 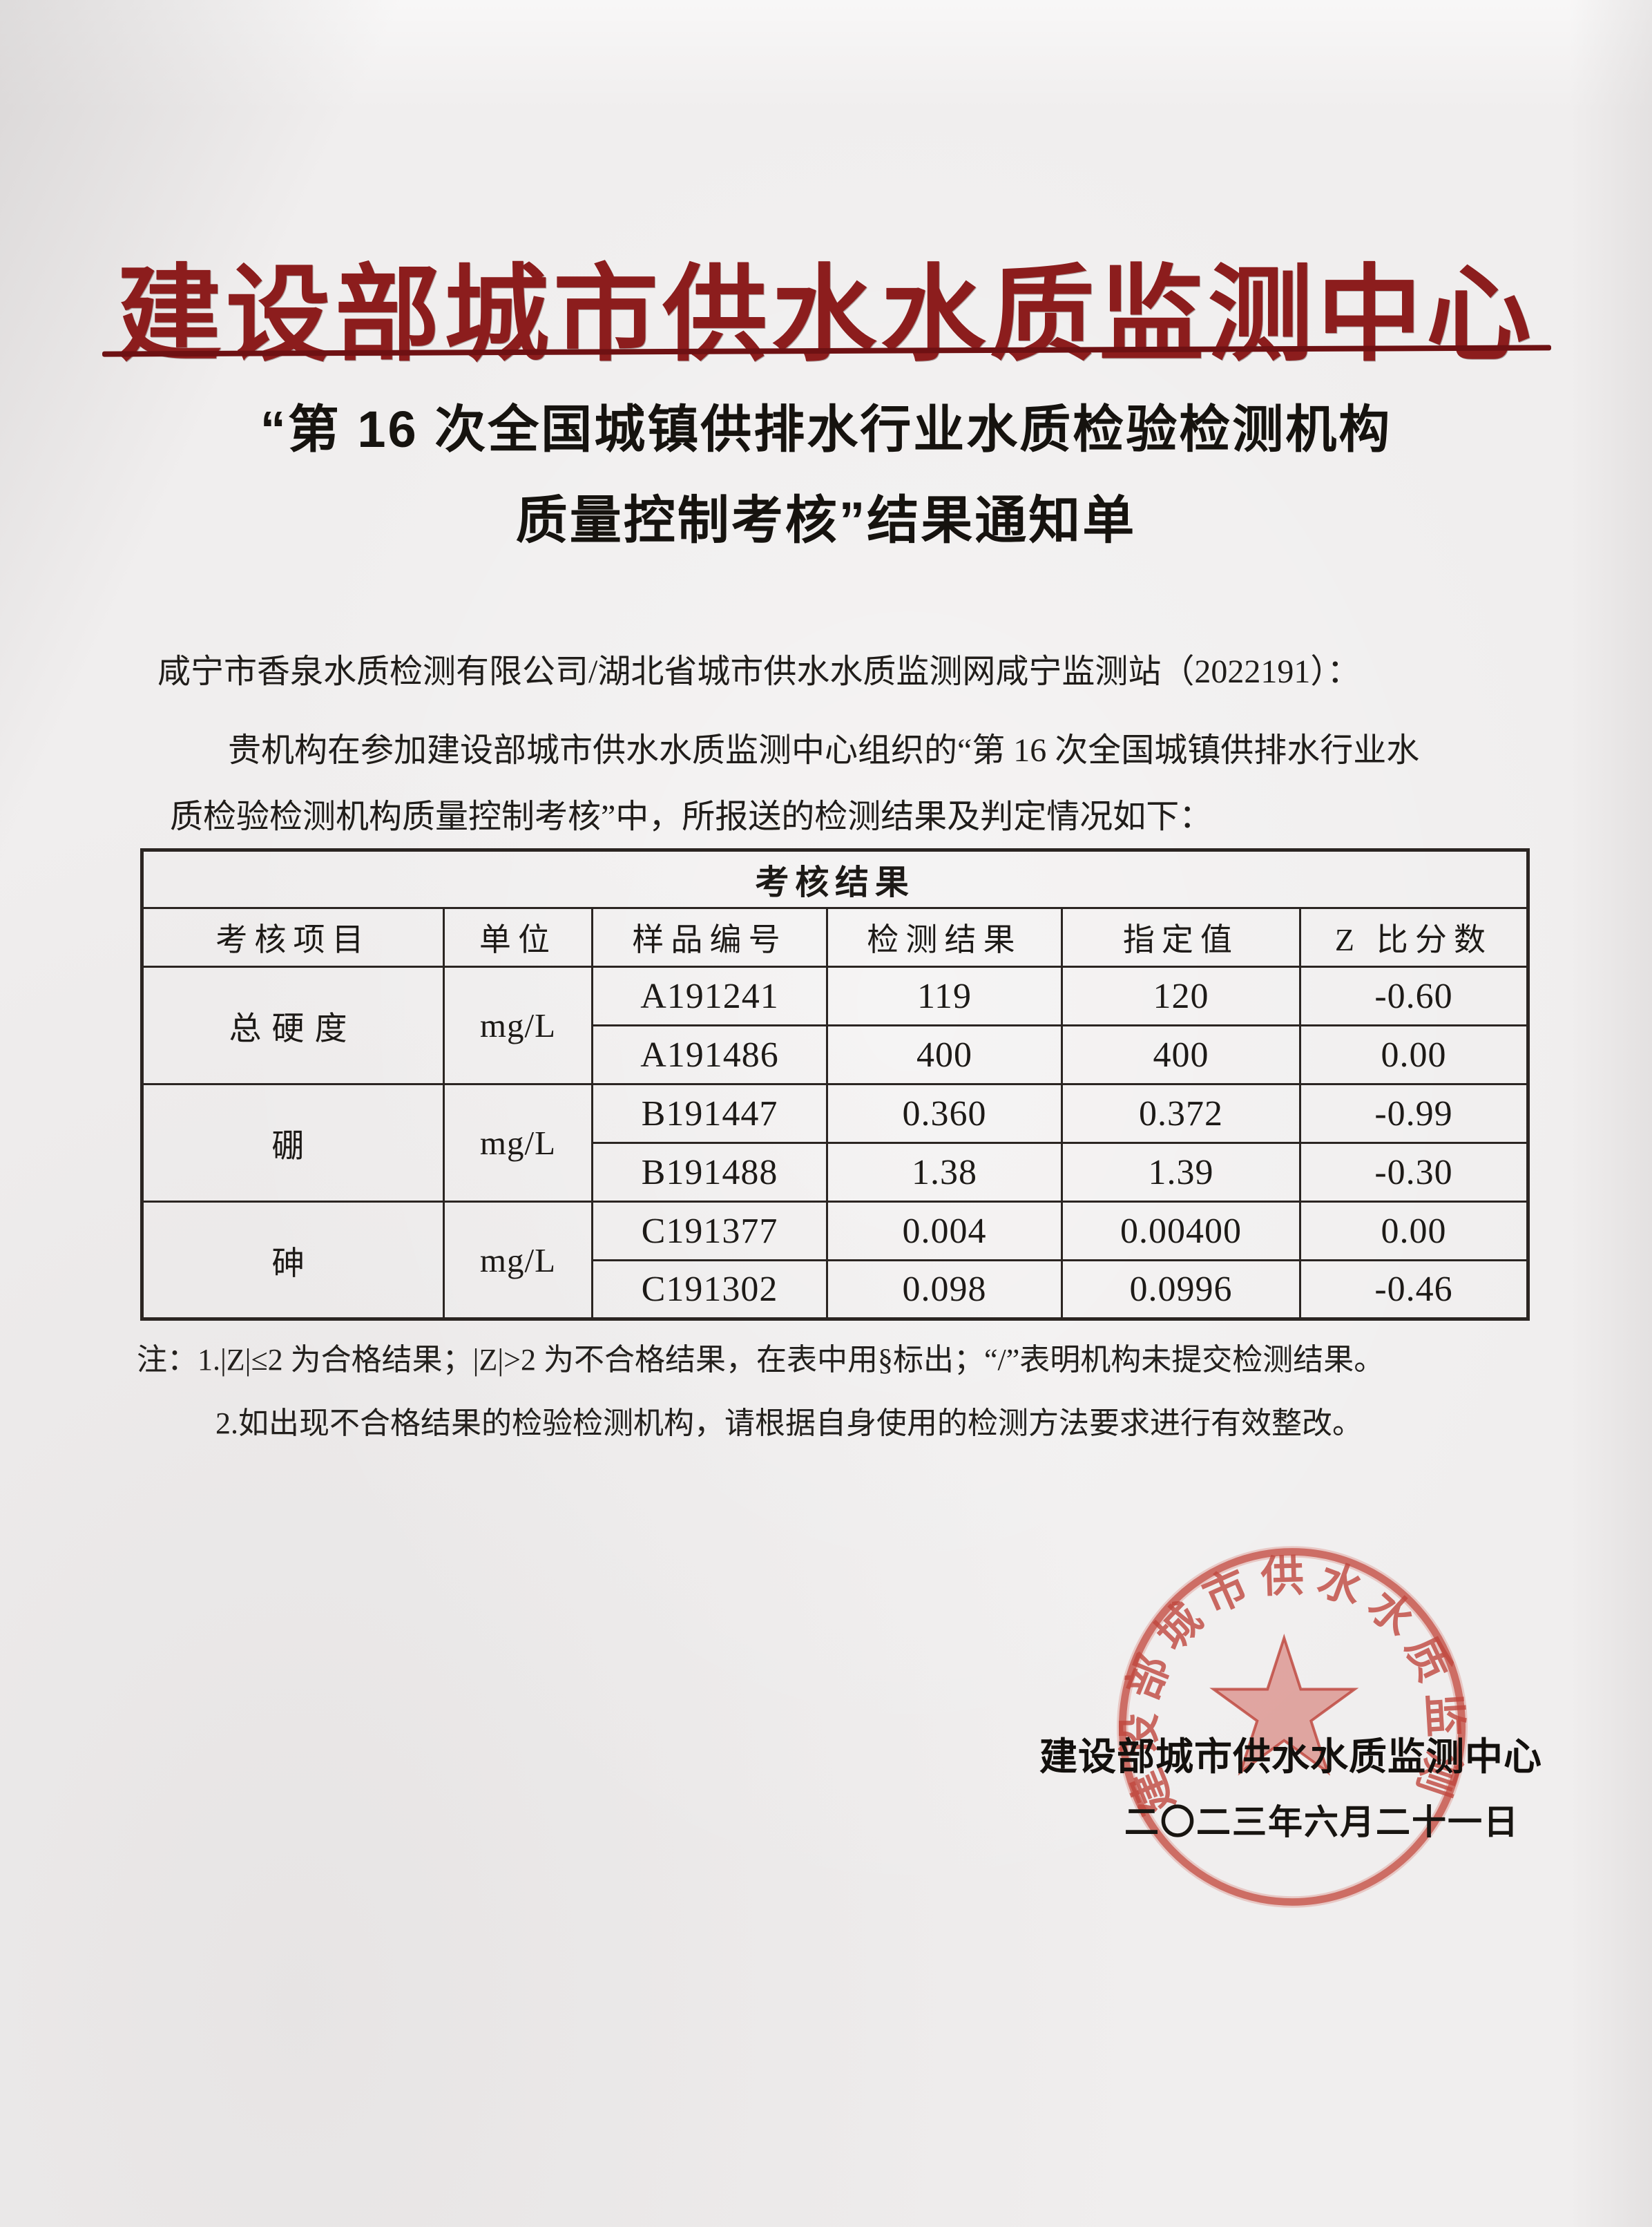 I want to click on table-title-row: 考核结果, so click(x=835, y=879).